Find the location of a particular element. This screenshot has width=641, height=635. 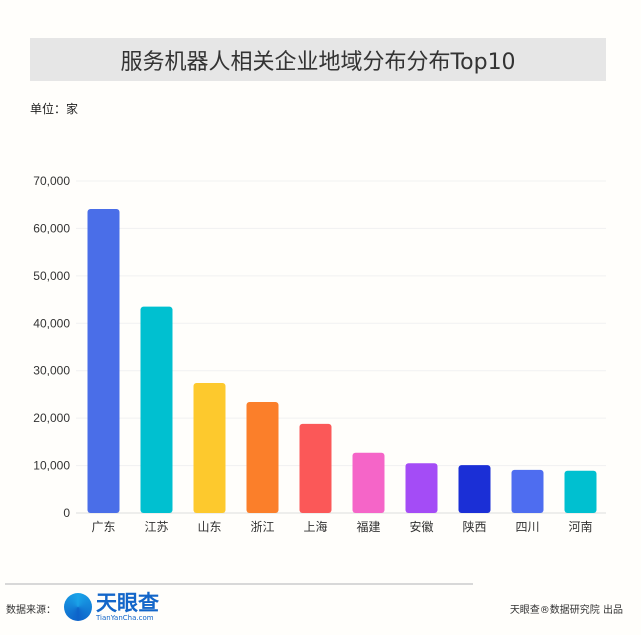

bar-上海 is located at coordinates (315, 468).